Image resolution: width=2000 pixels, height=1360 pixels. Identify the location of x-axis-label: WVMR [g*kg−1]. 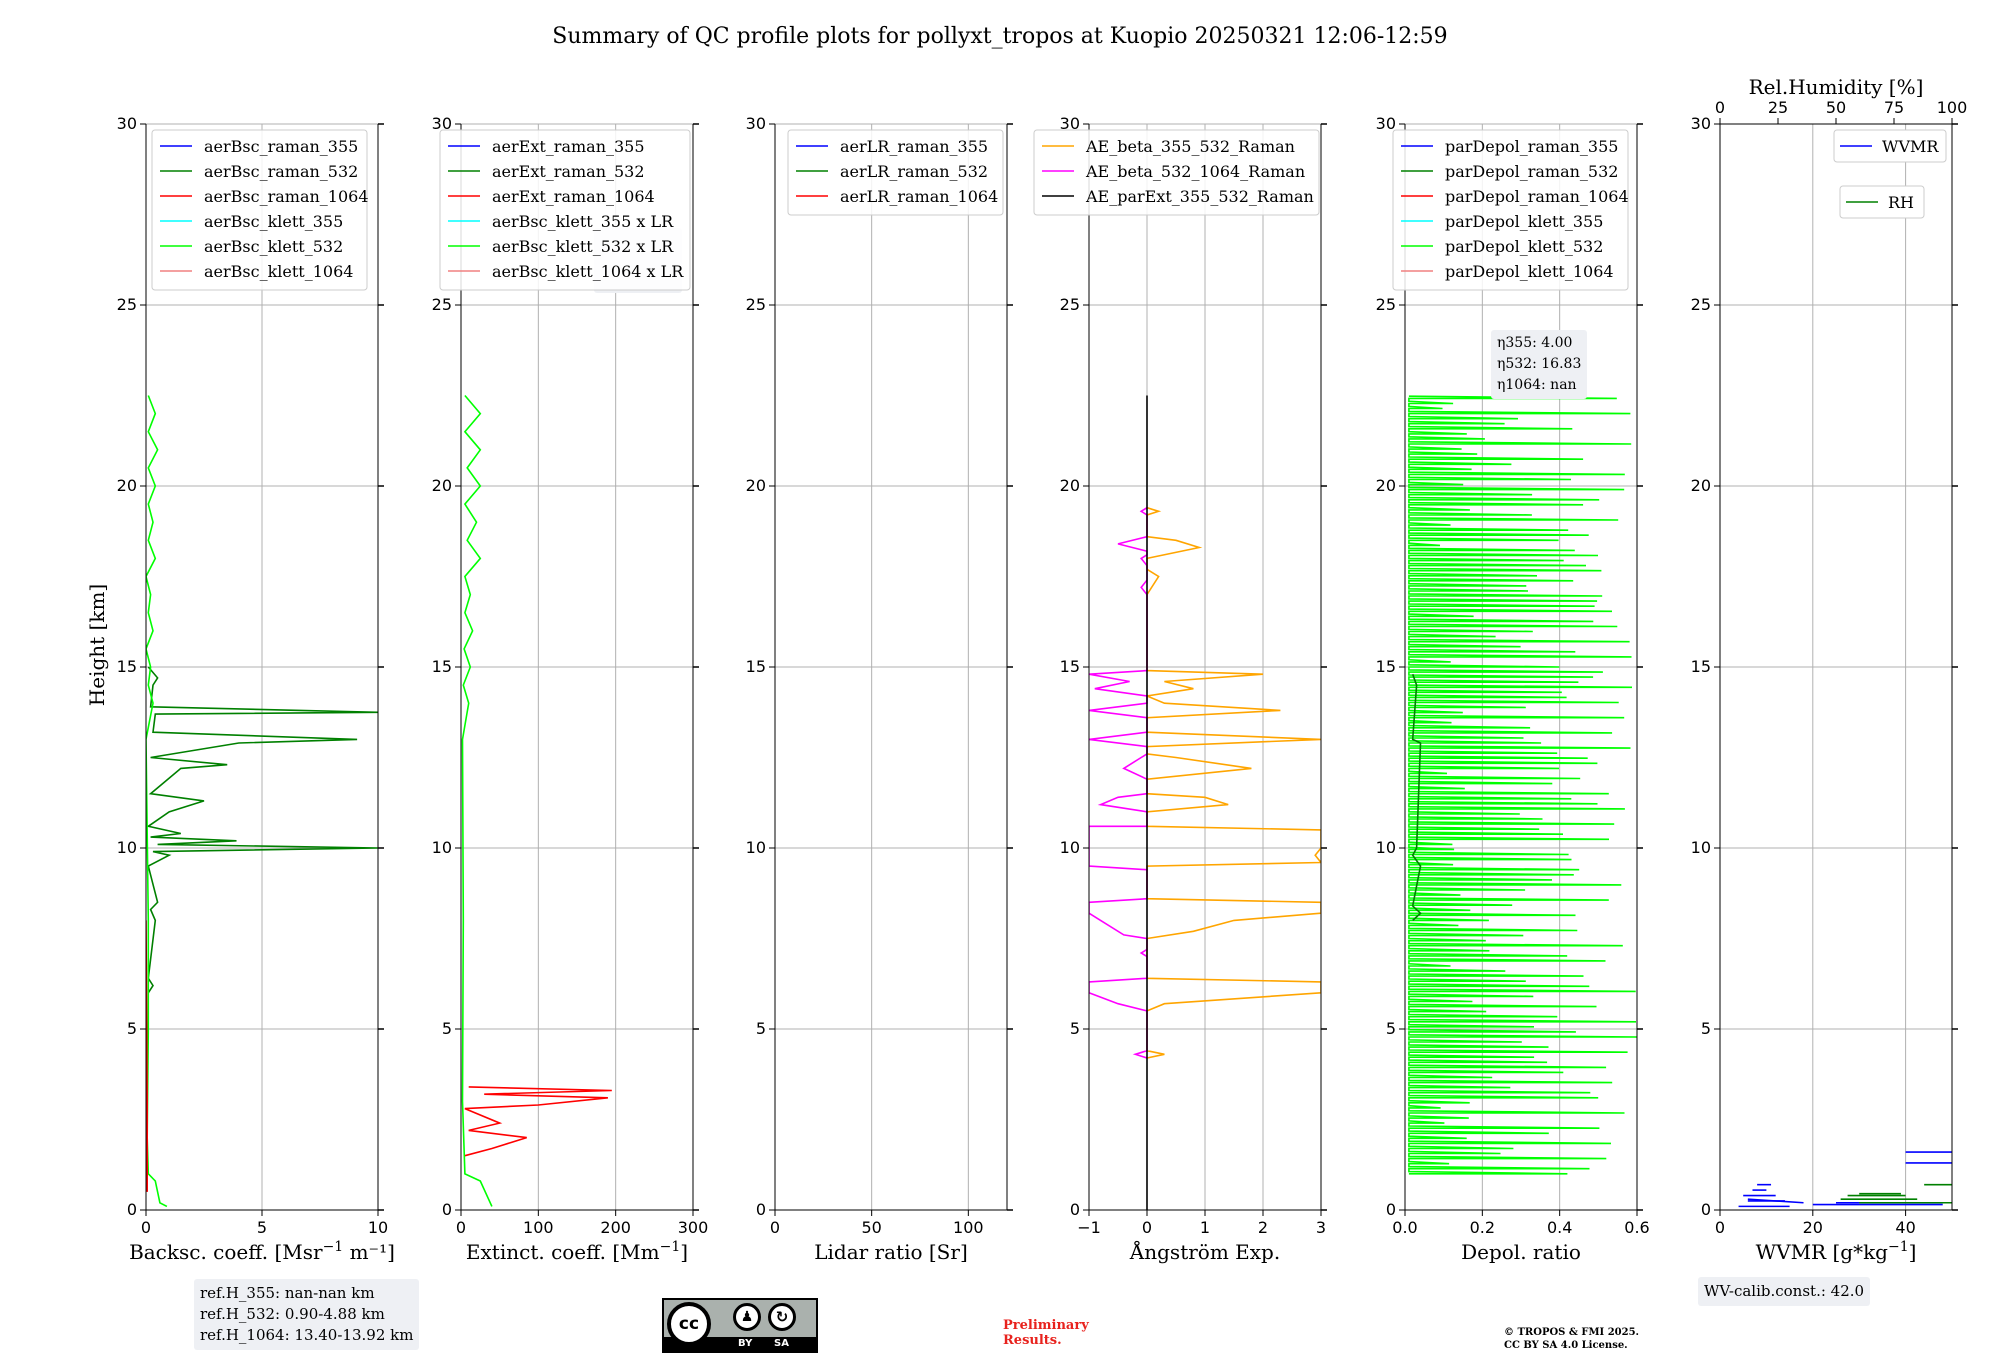
(1836, 1251).